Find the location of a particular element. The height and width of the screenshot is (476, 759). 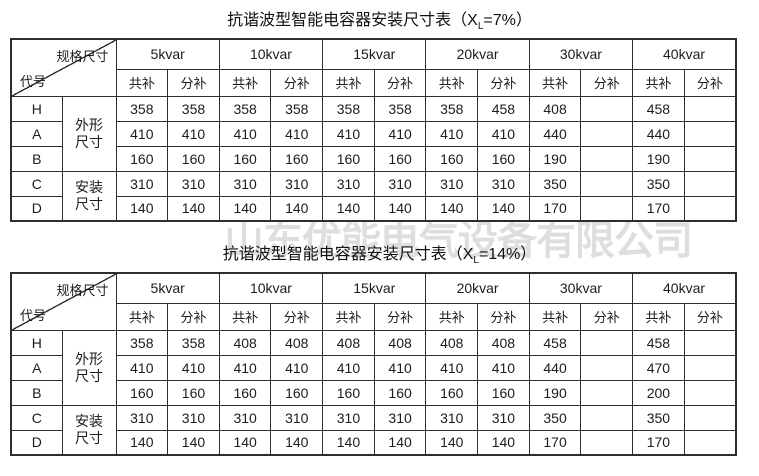

corner-header-cell: 规格尺寸 代号 is located at coordinates (63, 301).